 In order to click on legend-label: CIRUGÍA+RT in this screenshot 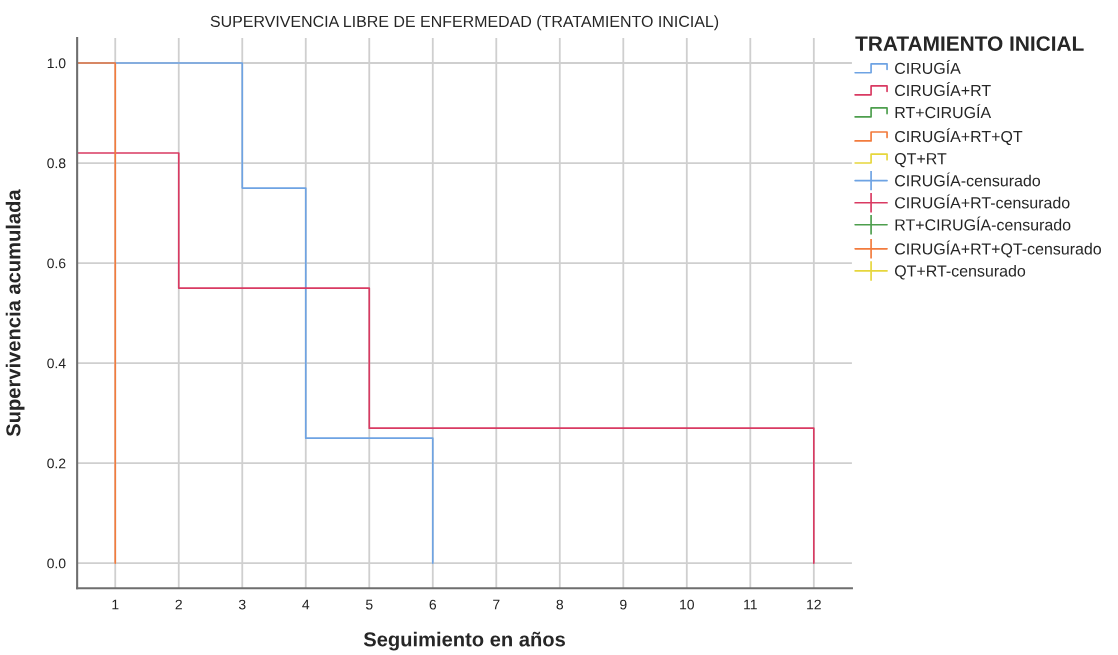, I will do `click(943, 89)`.